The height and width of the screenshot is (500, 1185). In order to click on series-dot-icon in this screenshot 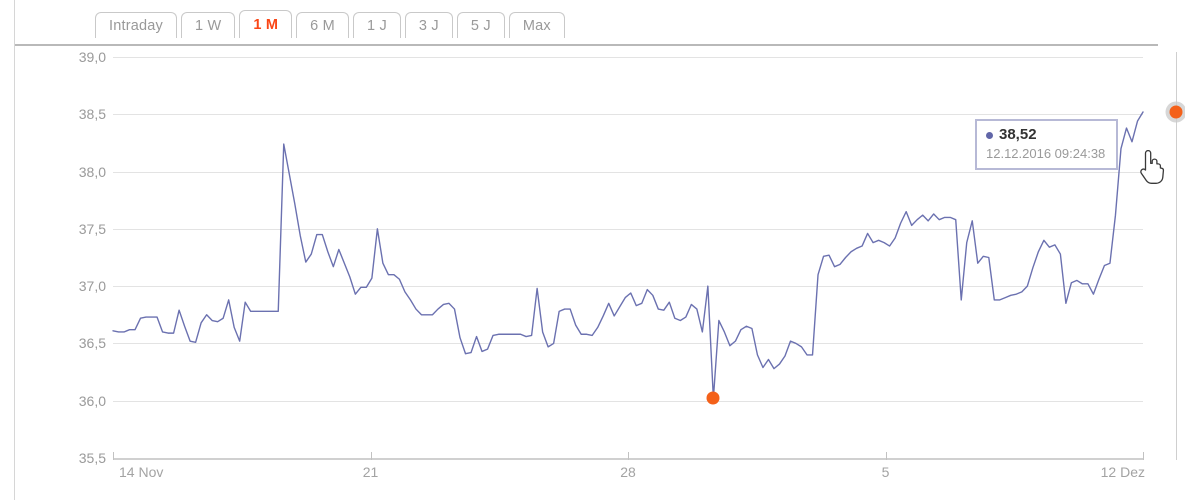, I will do `click(989, 135)`.